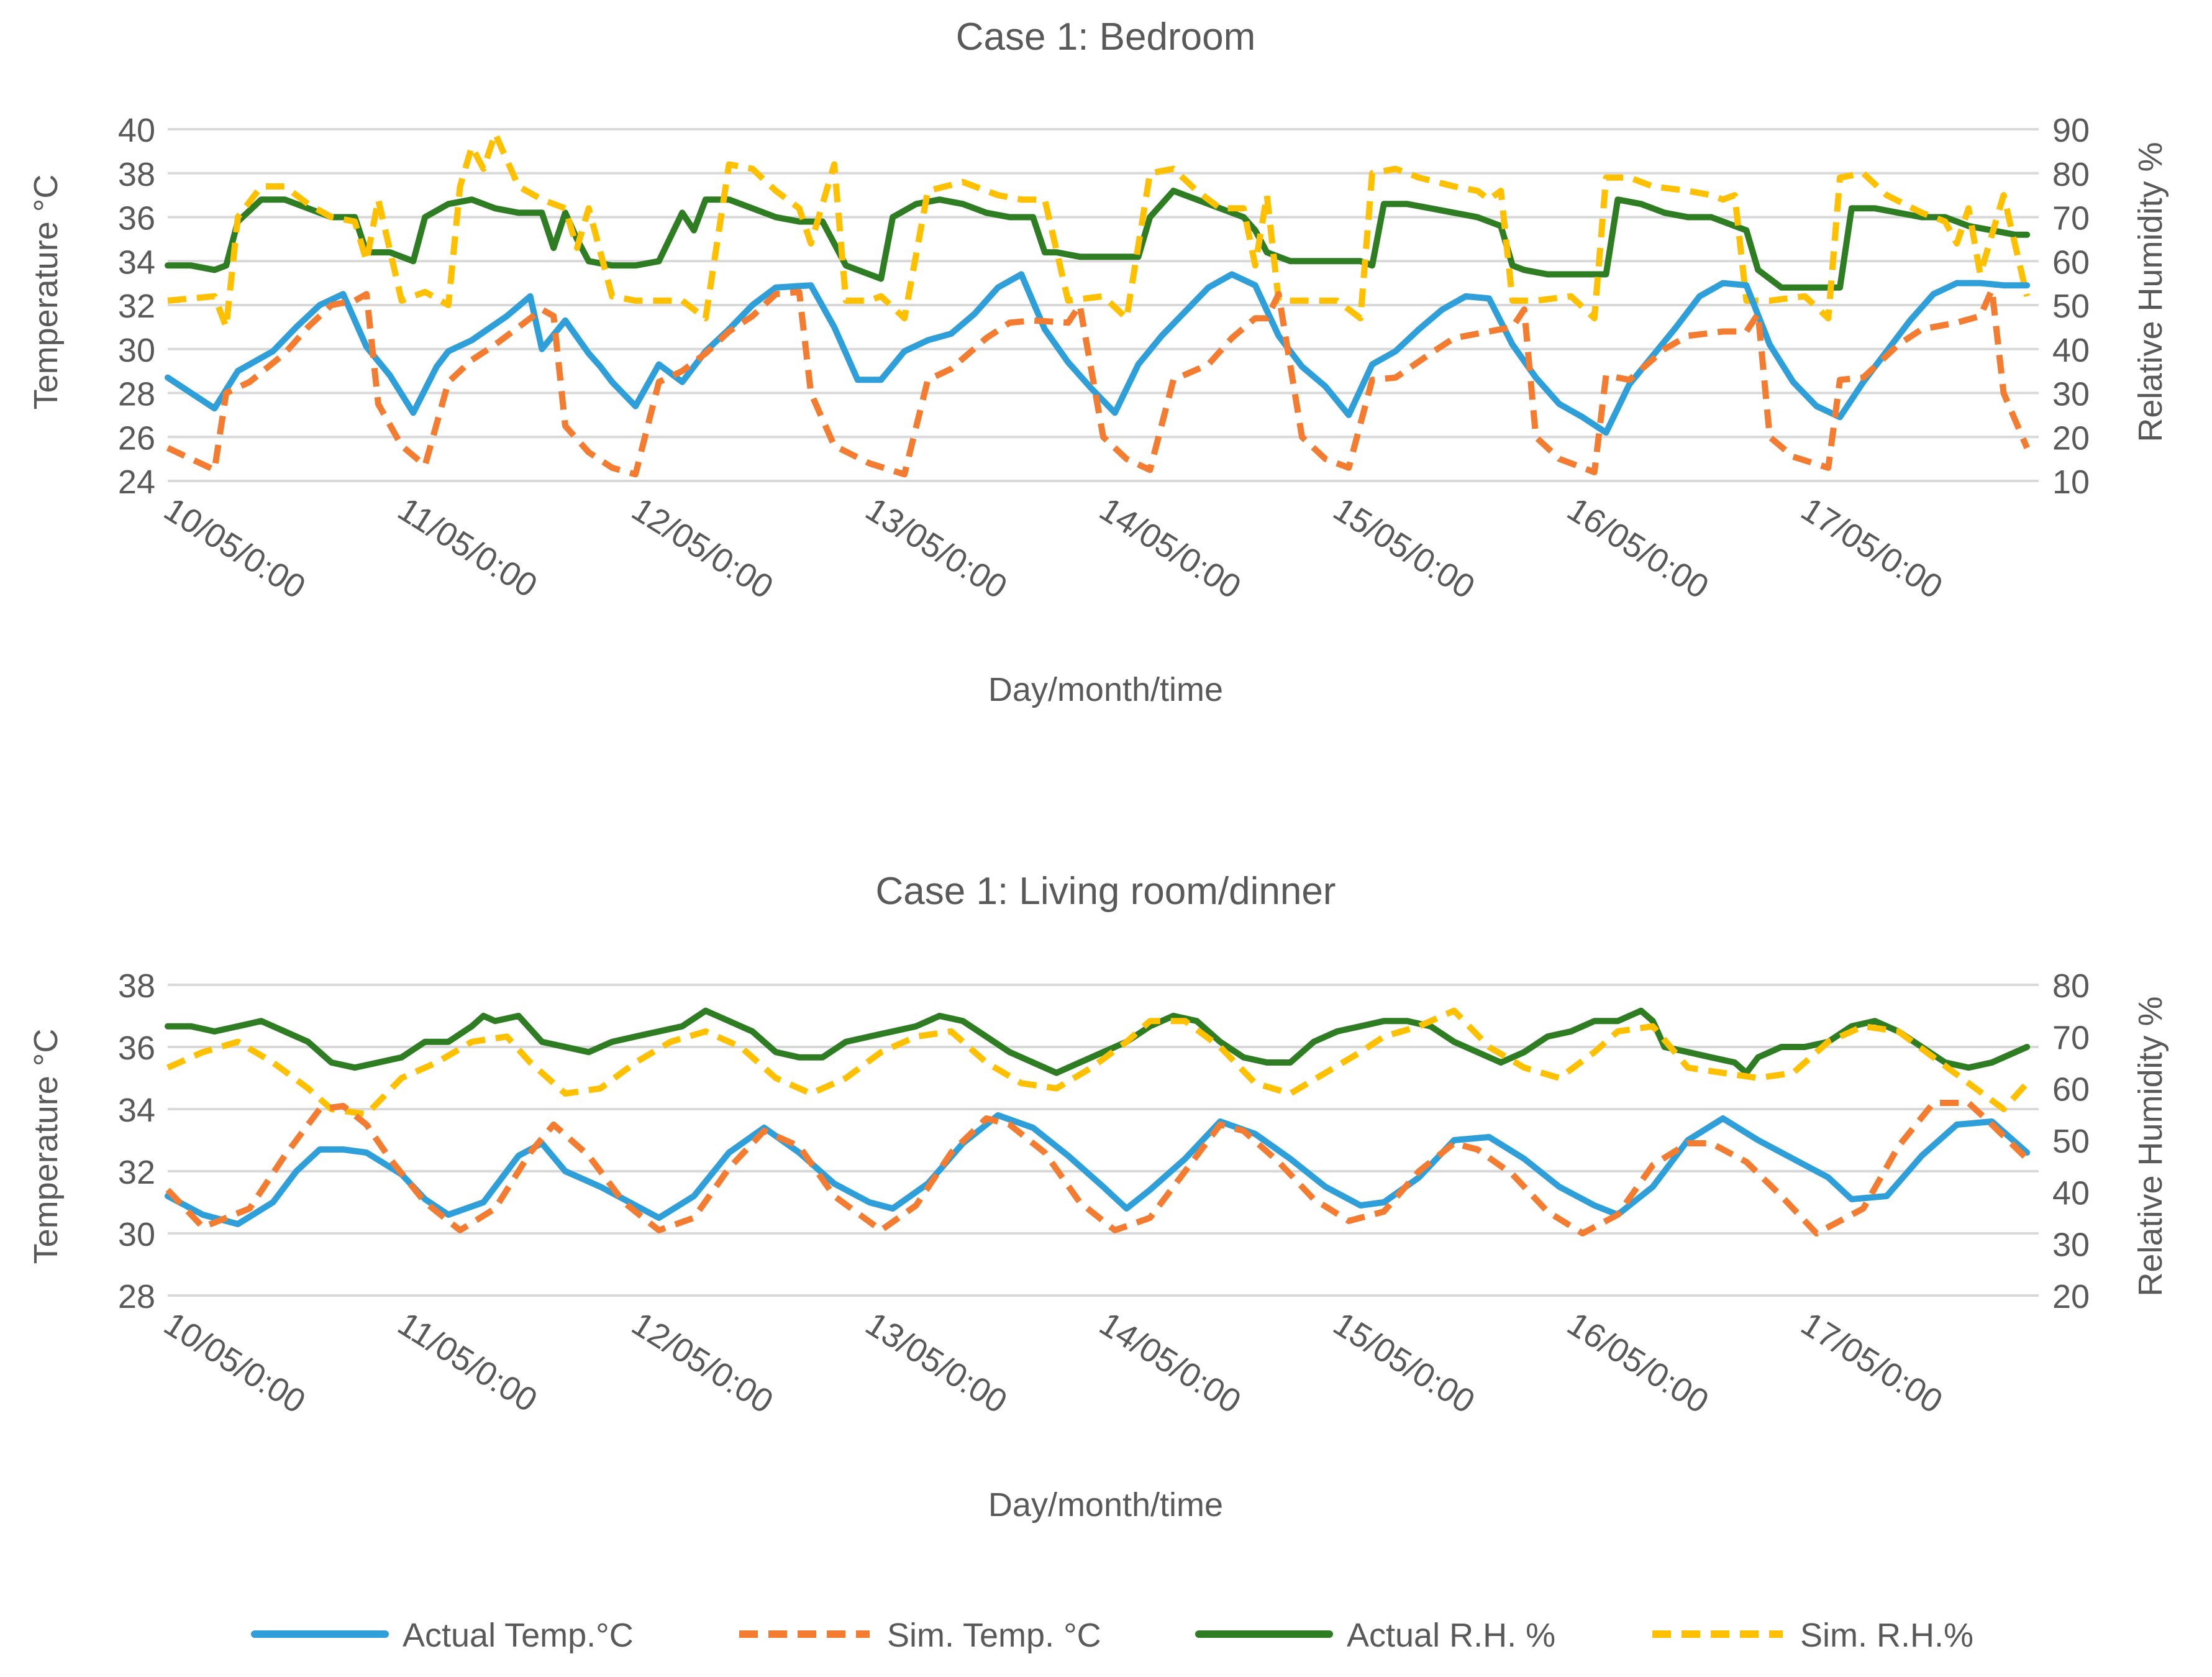 The width and height of the screenshot is (2212, 1677). What do you see at coordinates (518, 1635) in the screenshot?
I see `legend-label: Actual Temp.°C` at bounding box center [518, 1635].